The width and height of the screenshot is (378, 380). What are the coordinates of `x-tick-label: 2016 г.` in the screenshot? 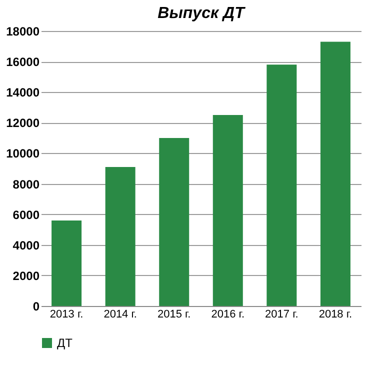 It's located at (228, 314).